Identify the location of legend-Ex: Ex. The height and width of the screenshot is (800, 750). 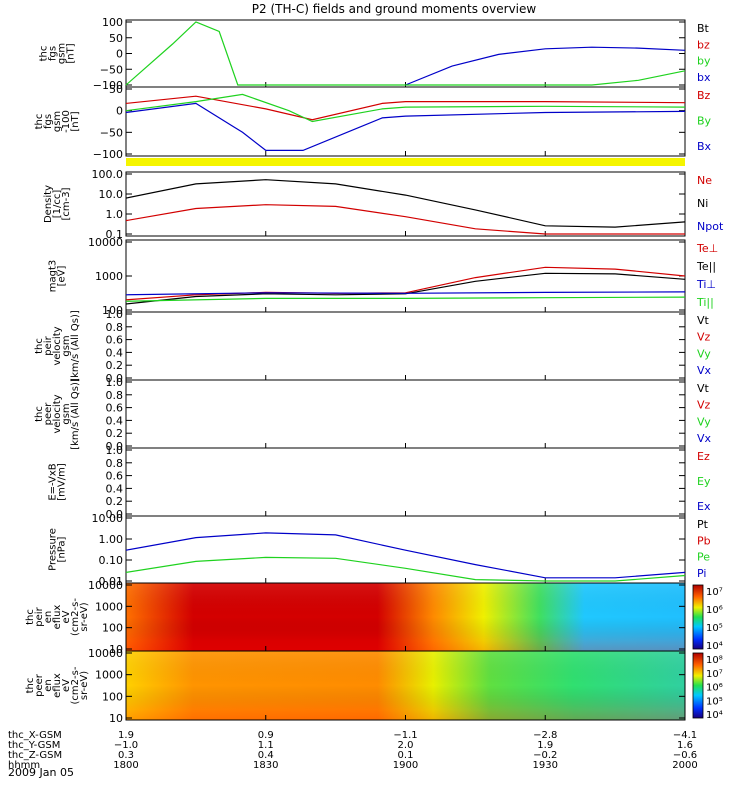
(704, 506).